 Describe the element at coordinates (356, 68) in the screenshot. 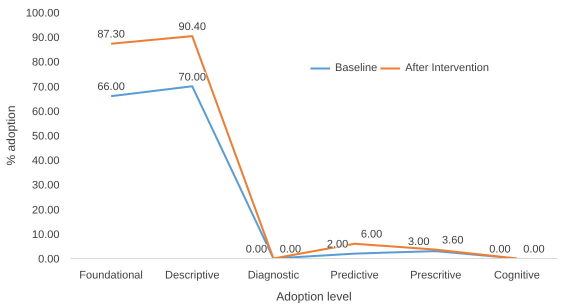

I see `legend-label: Baseline` at that location.